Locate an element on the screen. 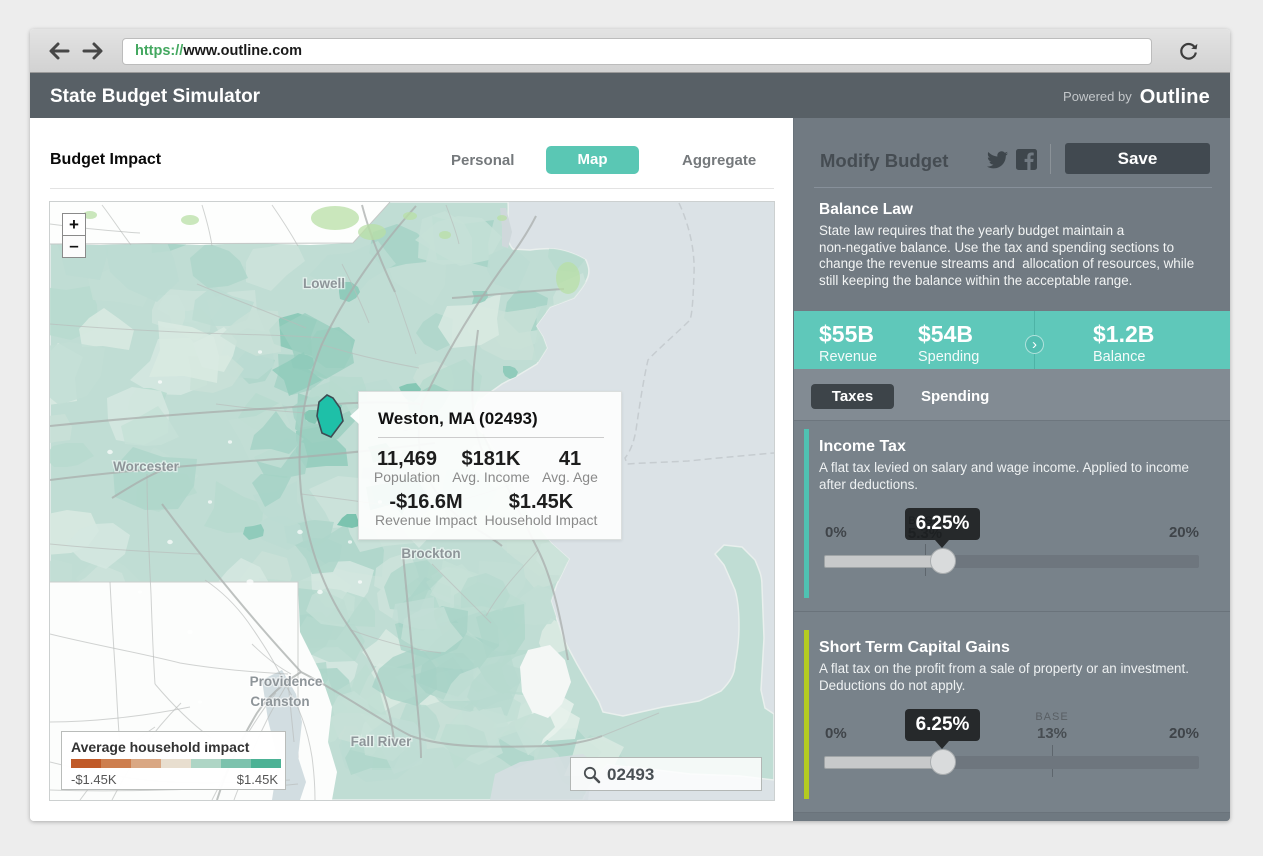  svg-text: Fall River is located at coordinates (382, 741).